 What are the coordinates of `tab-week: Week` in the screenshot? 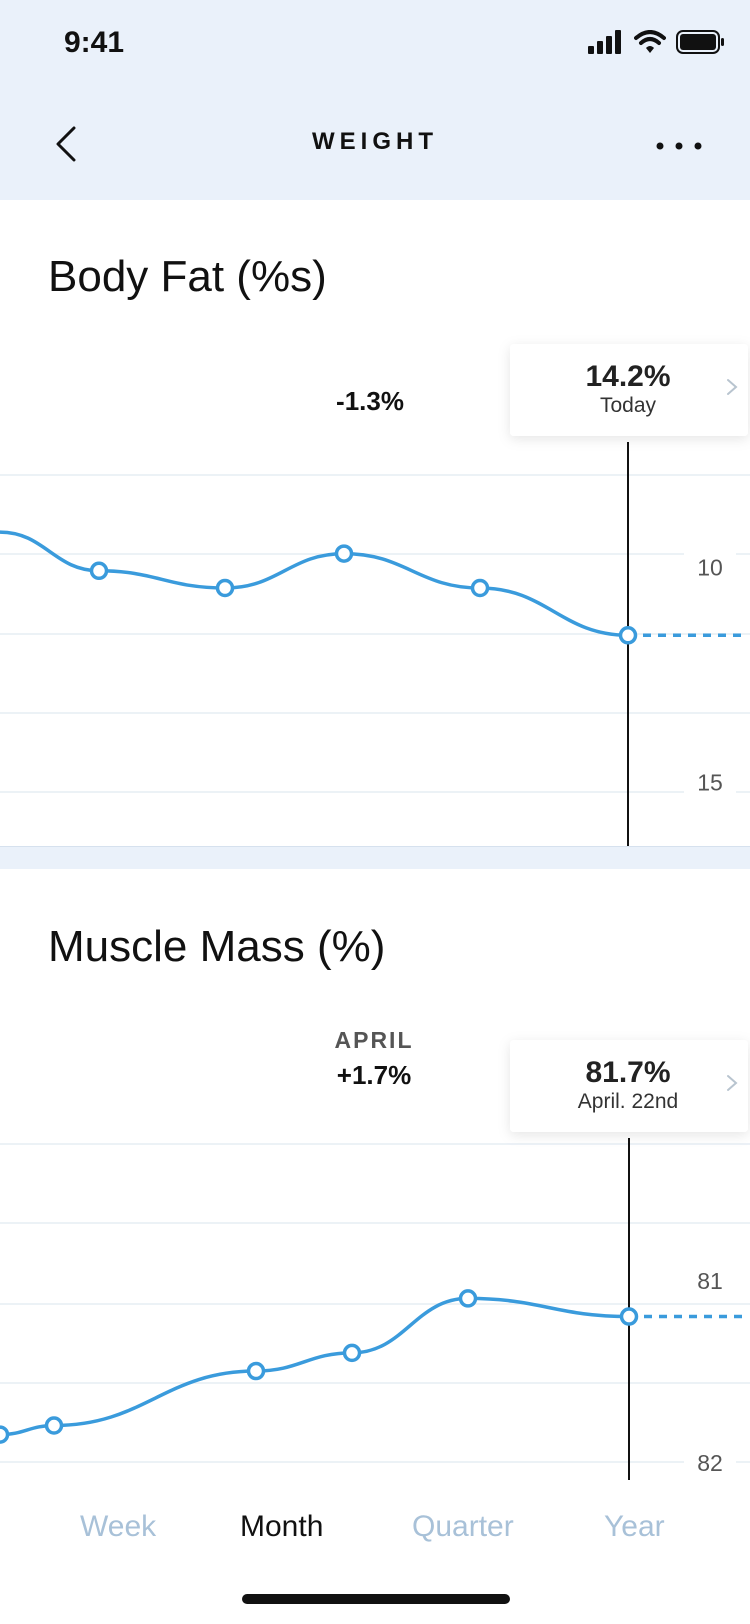 It's located at (118, 1526).